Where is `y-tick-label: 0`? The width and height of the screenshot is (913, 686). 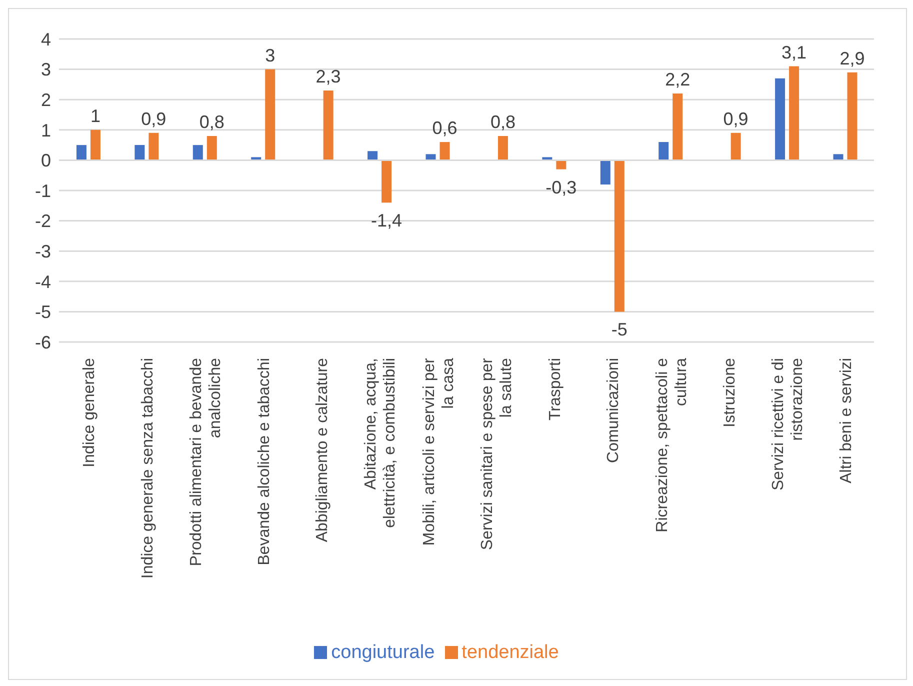 y-tick-label: 0 is located at coordinates (45, 160).